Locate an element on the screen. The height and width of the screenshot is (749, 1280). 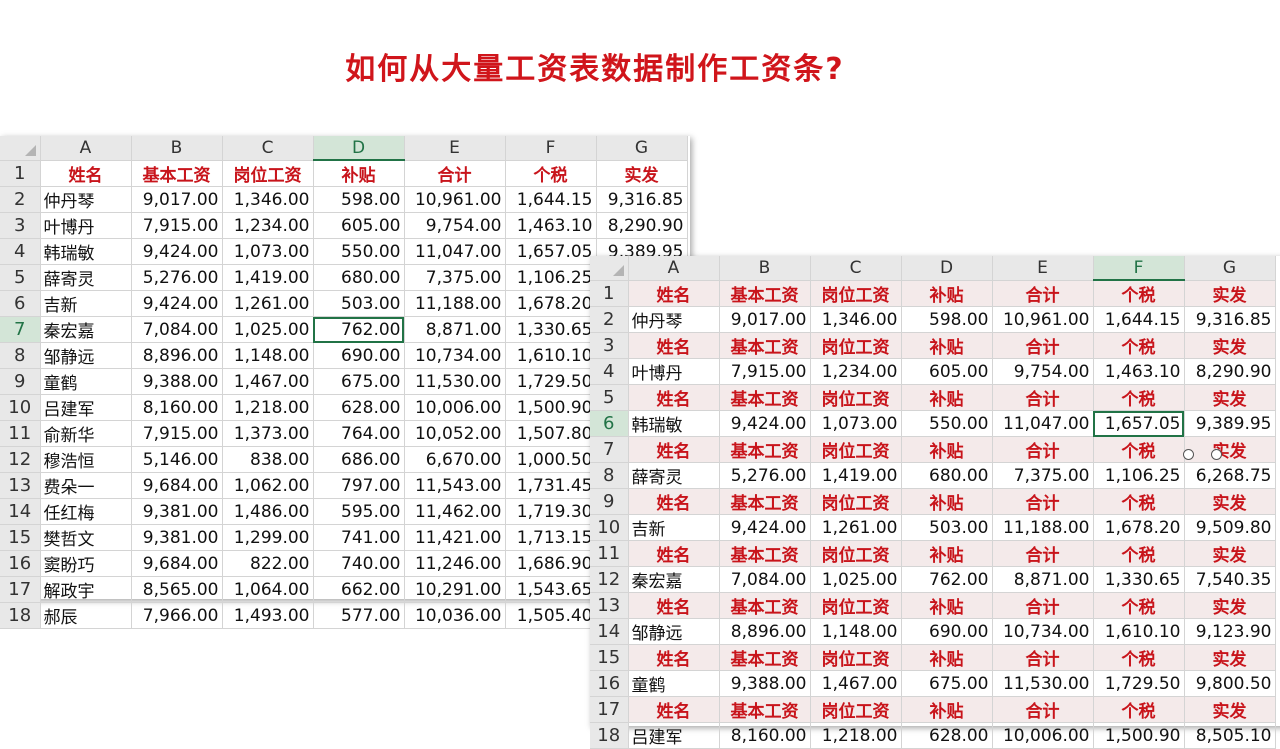
value-cell: 1,610.10 is located at coordinates (551, 356).